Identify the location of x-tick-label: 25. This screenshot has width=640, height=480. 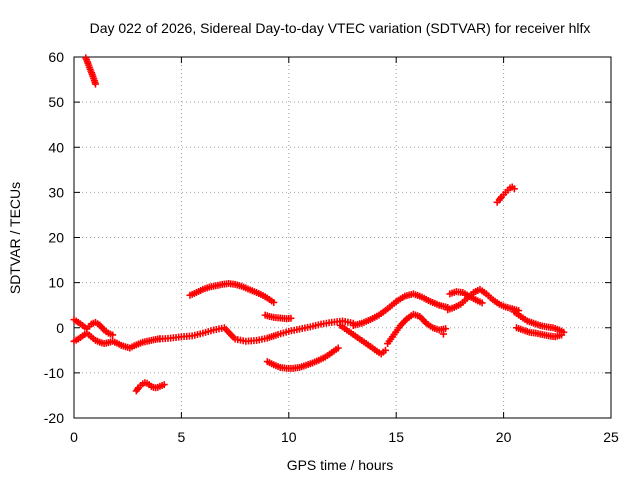
(611, 437).